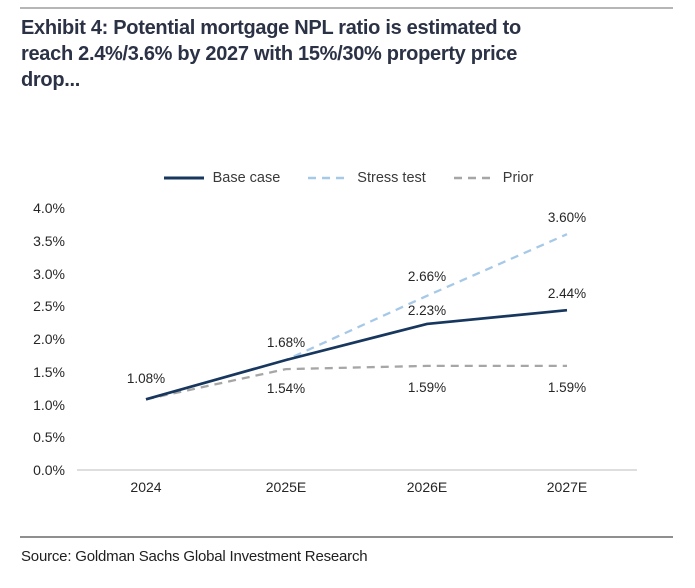  I want to click on data-point-label-prior-2026e: 1.59%, so click(427, 387).